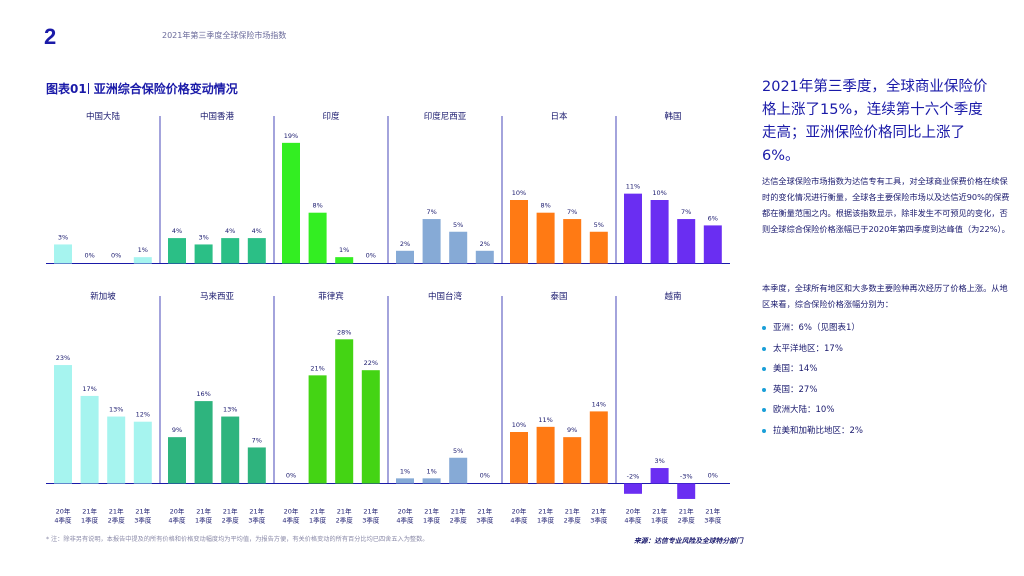 The height and width of the screenshot is (576, 1024). I want to click on figure-title: 图表01 亚洲综合保险价格变动情况, so click(142, 88).